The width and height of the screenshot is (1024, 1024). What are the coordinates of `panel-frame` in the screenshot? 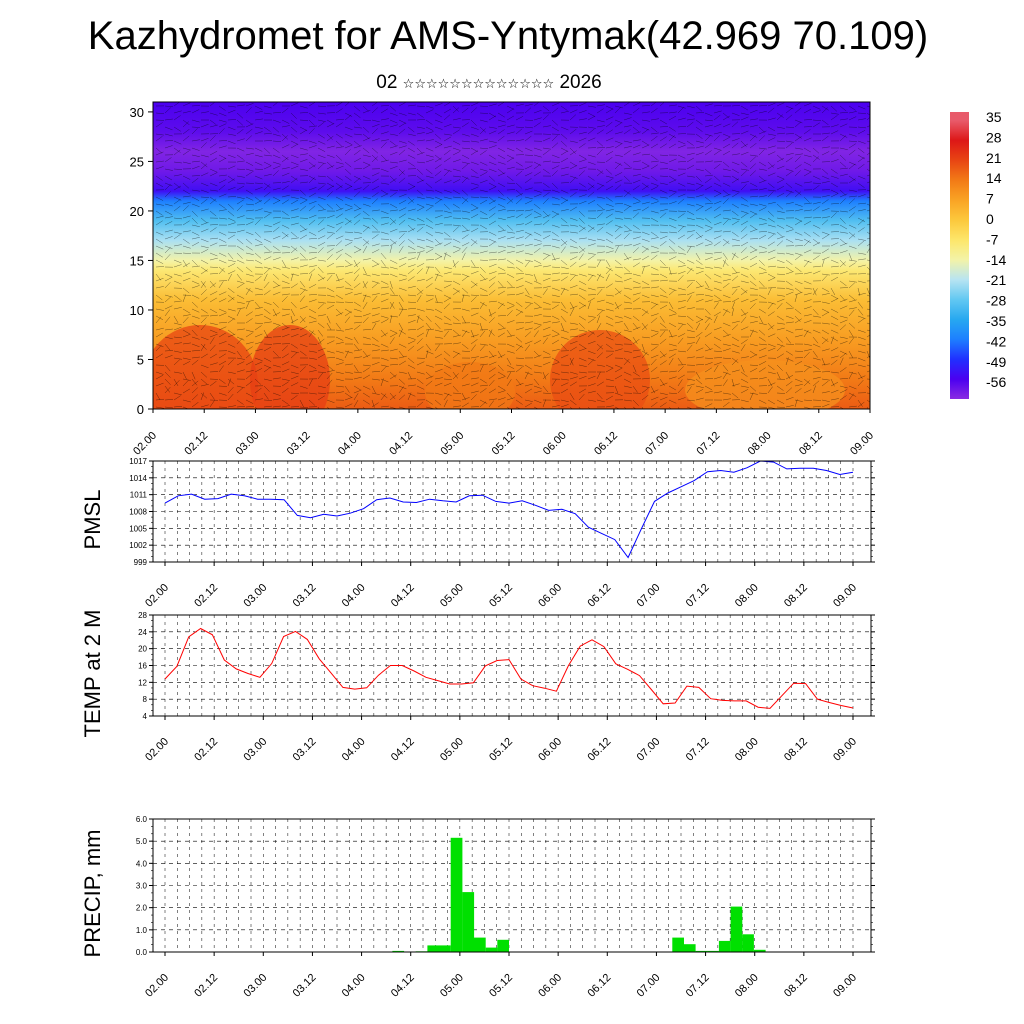 It's located at (512, 665).